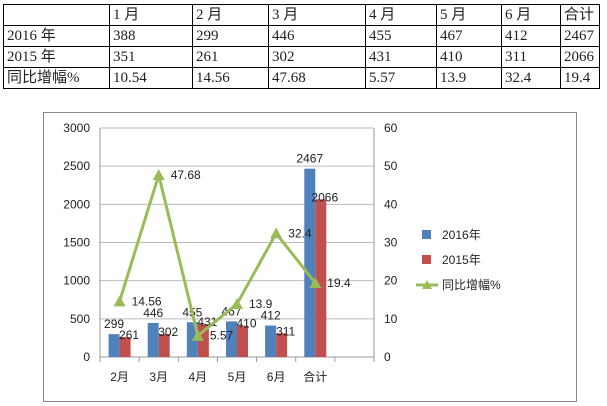 The width and height of the screenshot is (607, 406). What do you see at coordinates (317, 15) in the screenshot?
I see `column-header: 3 月` at bounding box center [317, 15].